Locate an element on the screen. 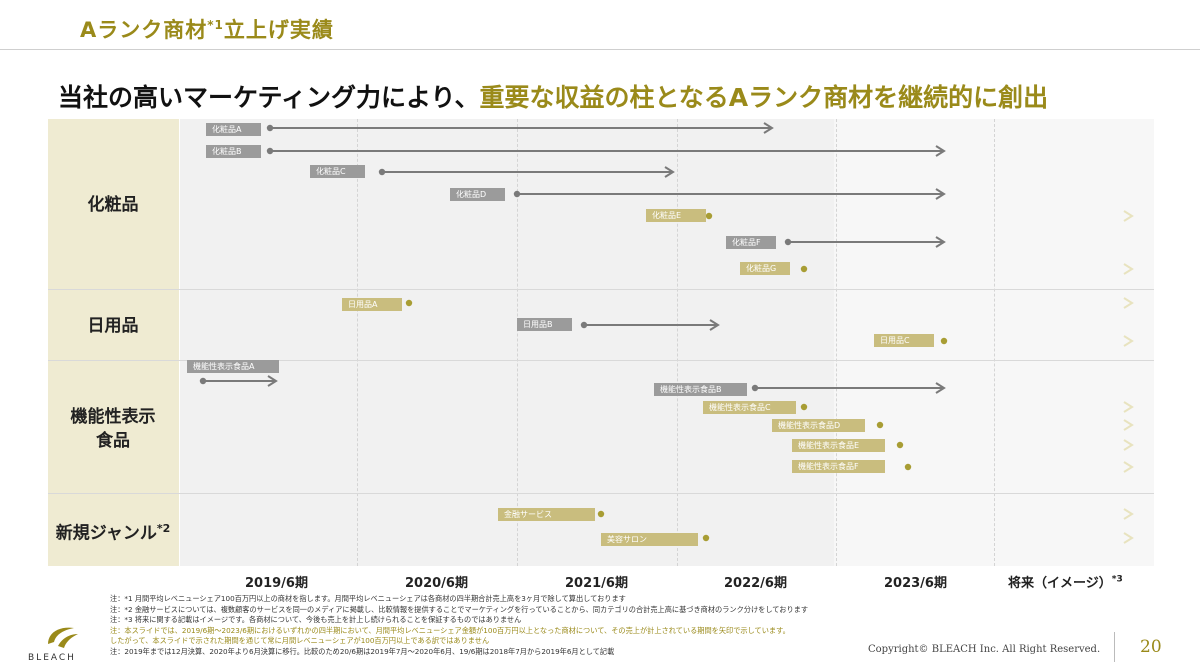 The width and height of the screenshot is (1200, 670). item-tag: 化粧品A is located at coordinates (233, 129).